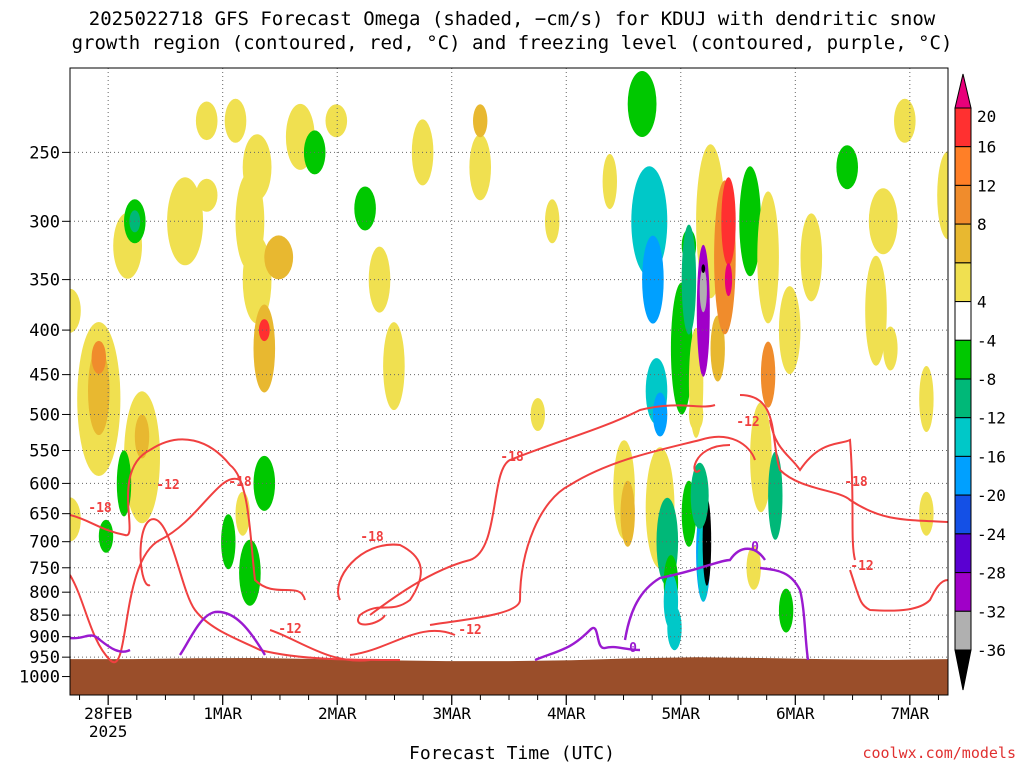 This screenshot has width=1024, height=768. Describe the element at coordinates (44, 638) in the screenshot. I see `y-tick-label: 900` at that location.